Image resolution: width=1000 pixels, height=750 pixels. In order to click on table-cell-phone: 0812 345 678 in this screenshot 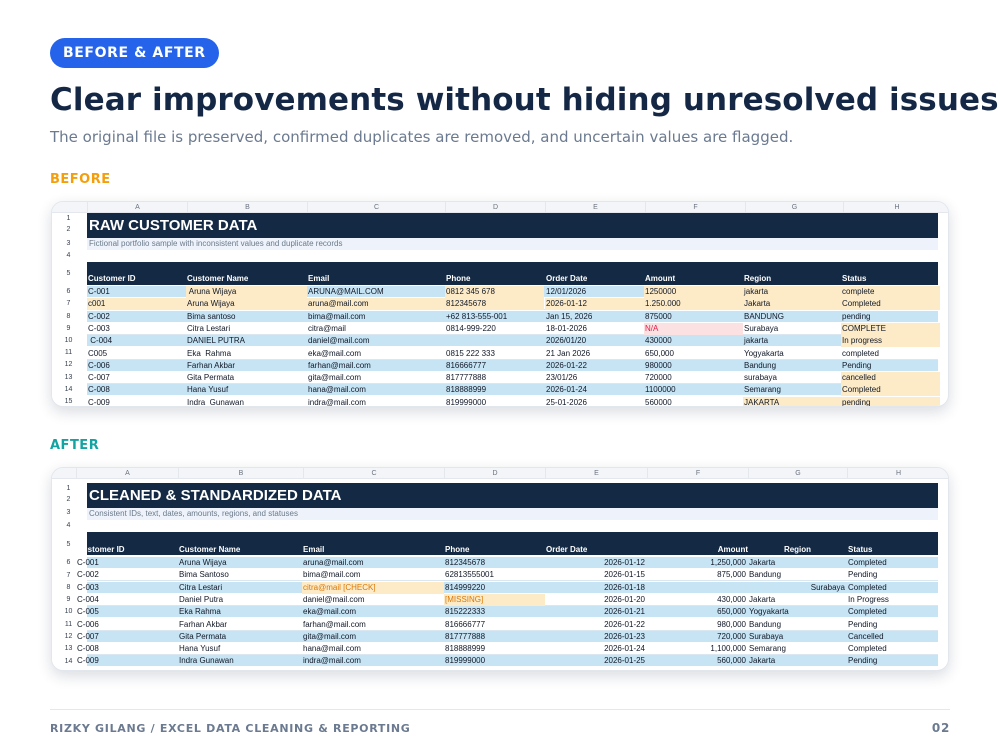, I will do `click(494, 292)`.